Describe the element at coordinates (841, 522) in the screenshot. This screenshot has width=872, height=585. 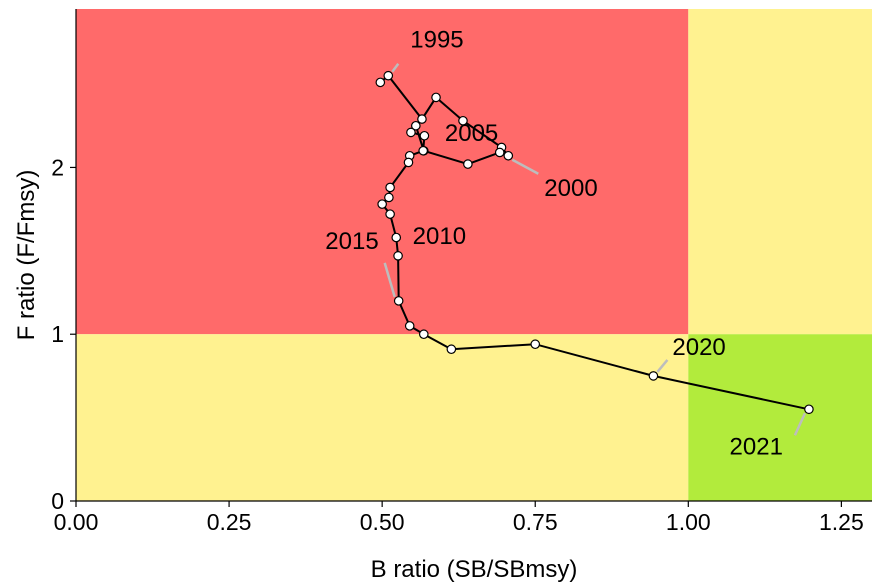
I see `x-tick-label: 1.25` at that location.